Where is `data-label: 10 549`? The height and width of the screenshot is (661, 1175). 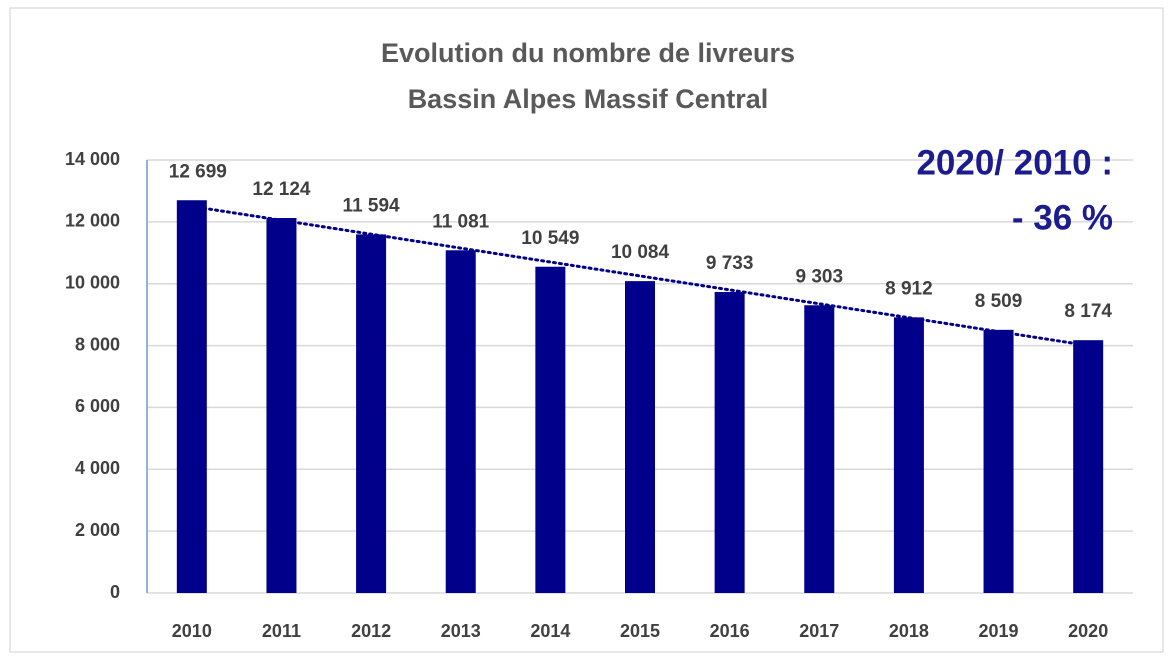 data-label: 10 549 is located at coordinates (550, 238).